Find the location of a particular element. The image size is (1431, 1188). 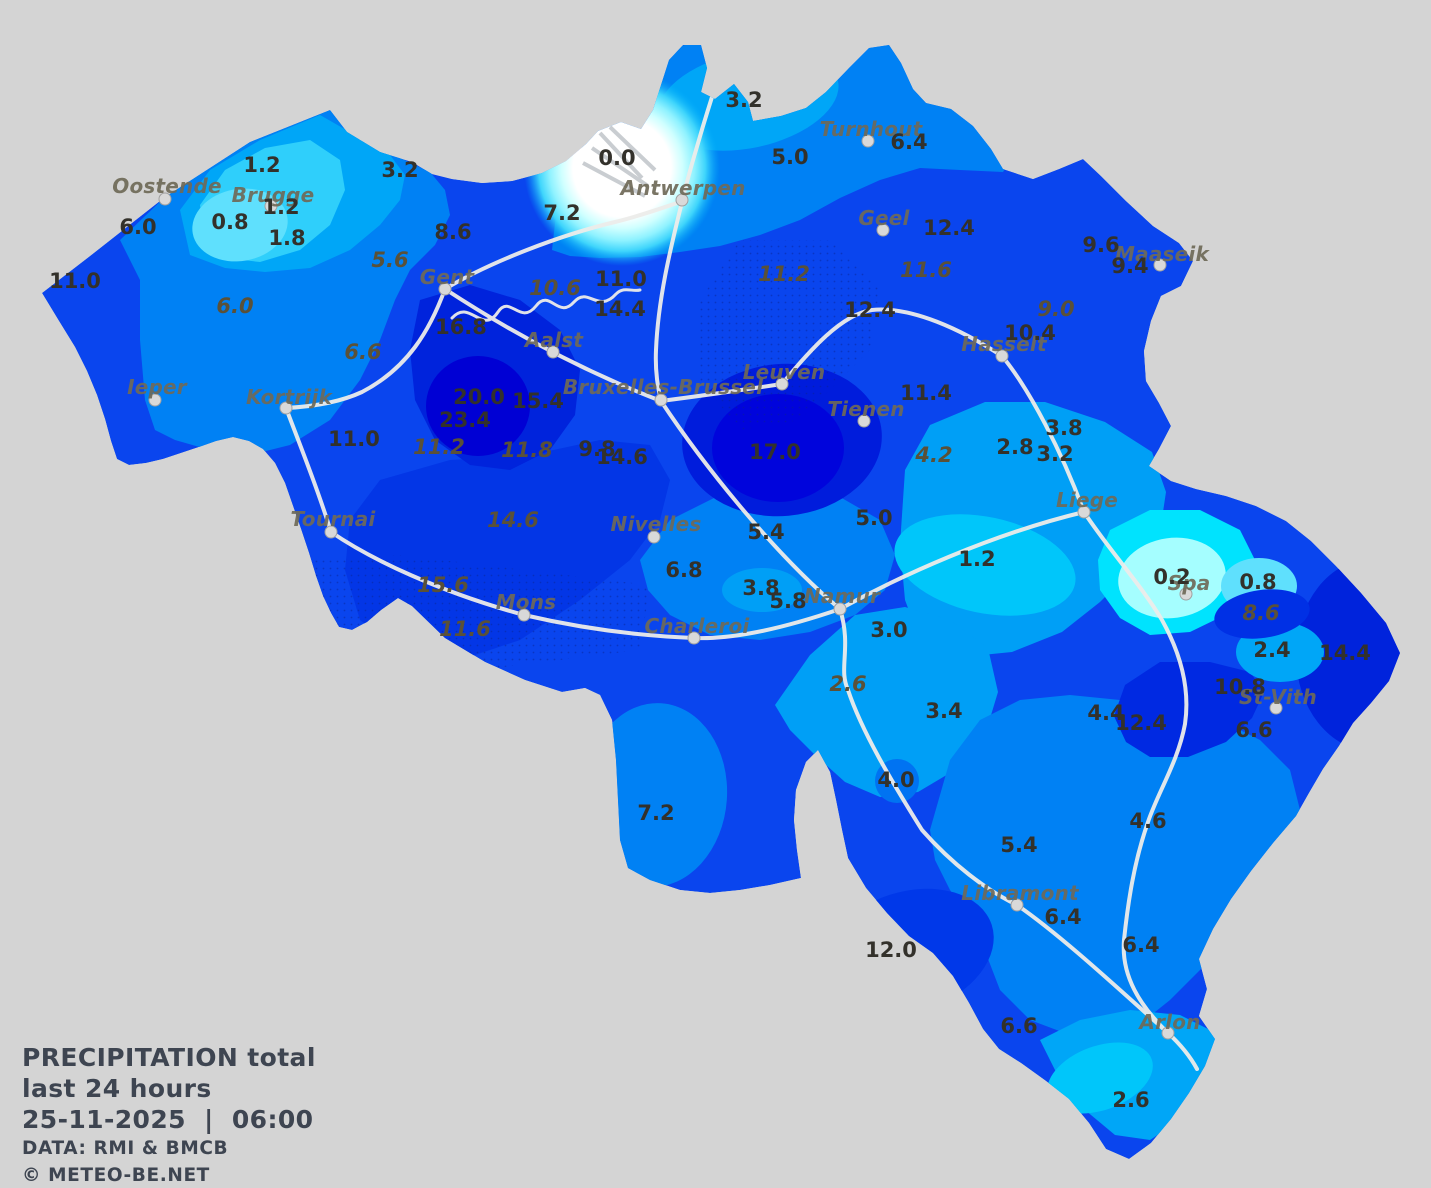

station-value: 6.0 is located at coordinates (138, 227).